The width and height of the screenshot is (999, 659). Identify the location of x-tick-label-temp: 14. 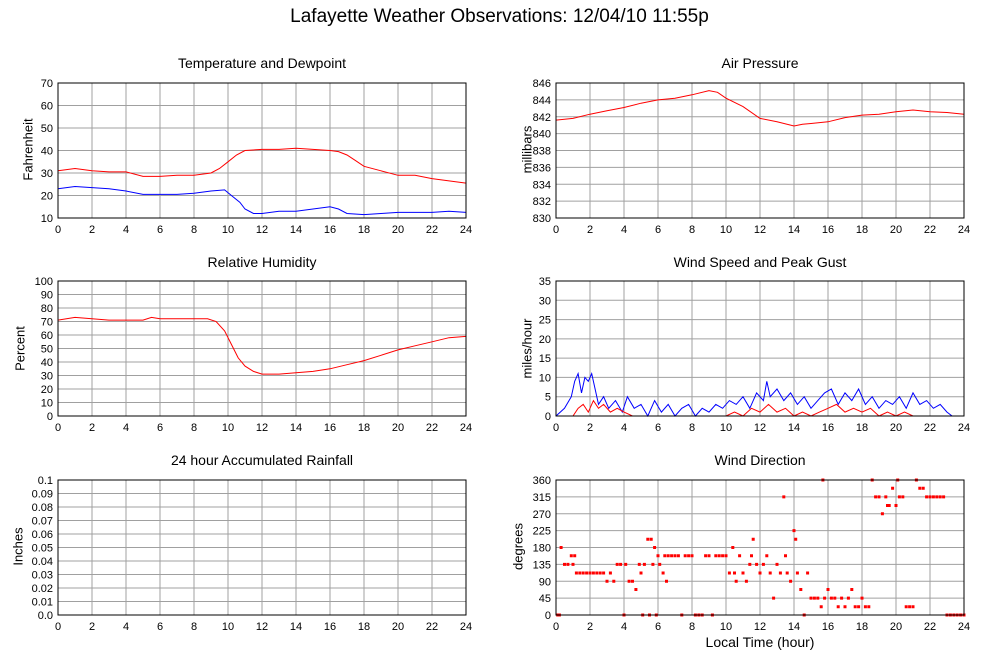
(296, 230).